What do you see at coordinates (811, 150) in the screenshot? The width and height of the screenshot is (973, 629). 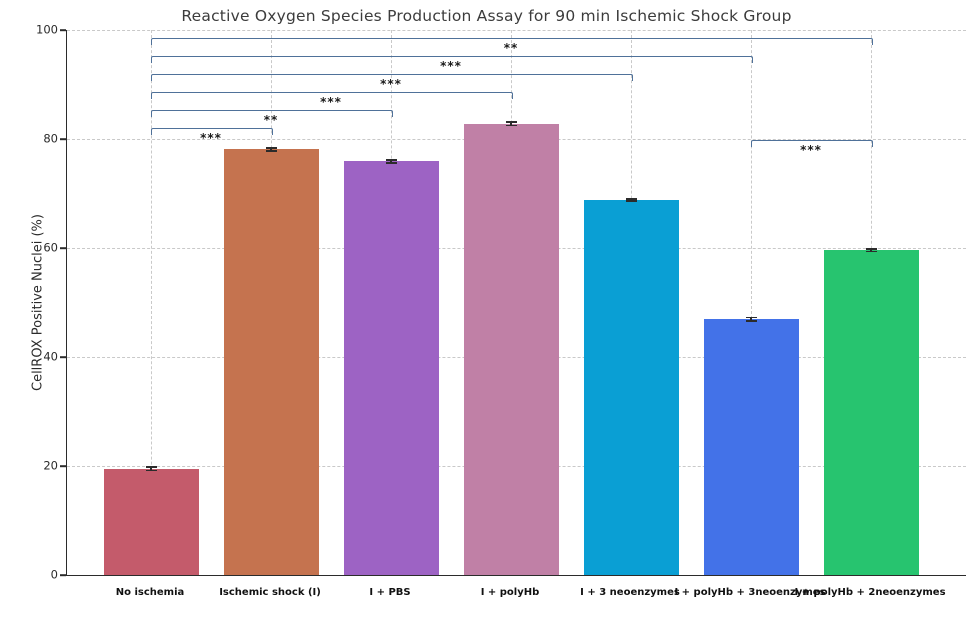 I see `significance-label-6: ***` at bounding box center [811, 150].